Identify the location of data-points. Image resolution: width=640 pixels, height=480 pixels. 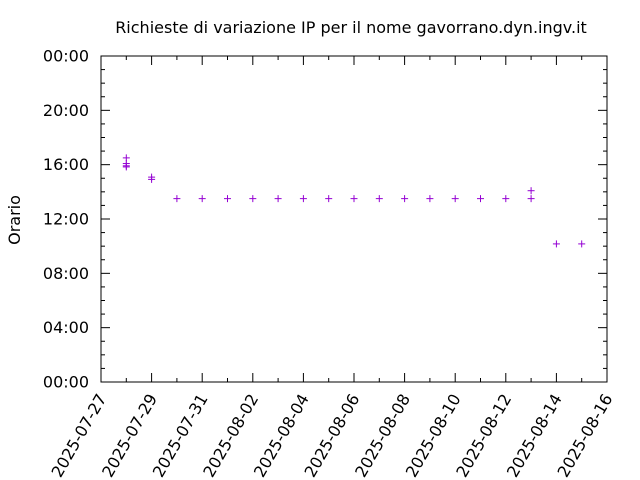
(354, 201).